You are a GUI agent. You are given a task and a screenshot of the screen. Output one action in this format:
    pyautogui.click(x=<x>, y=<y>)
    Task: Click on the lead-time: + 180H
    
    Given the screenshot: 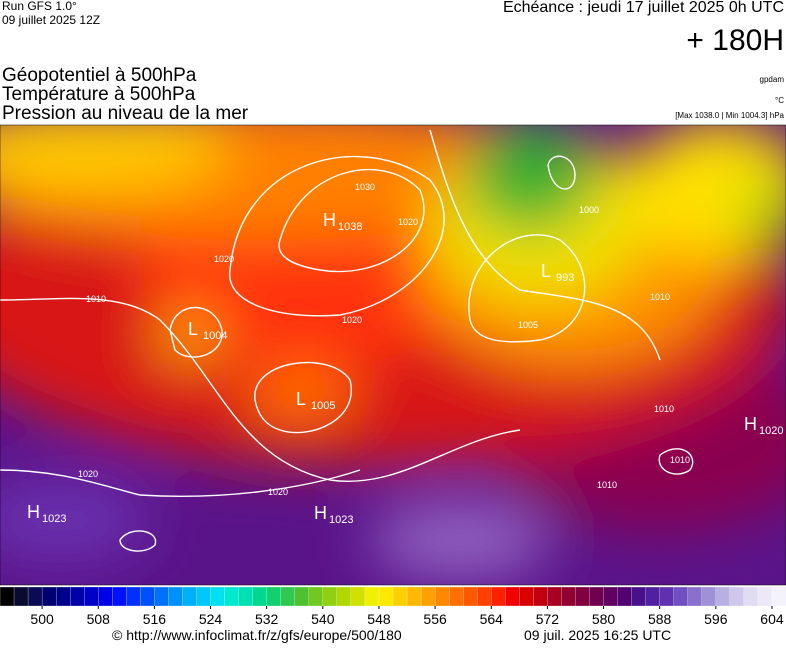 What is the action you would take?
    pyautogui.click(x=735, y=40)
    